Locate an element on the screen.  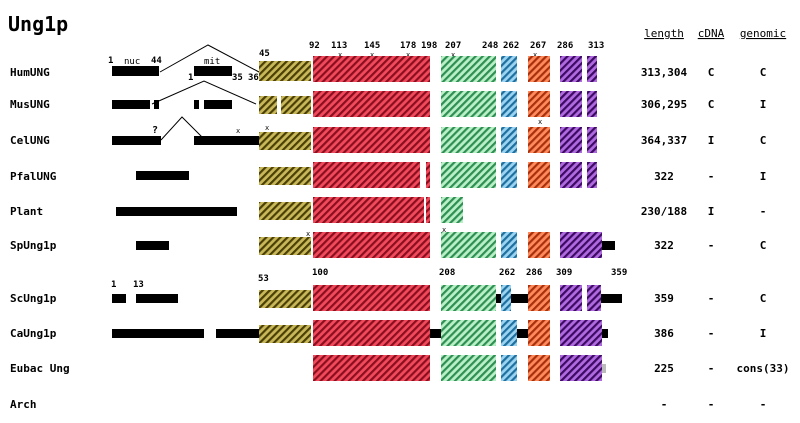
diagram-title: Ung1p is located at coordinates (38, 24).